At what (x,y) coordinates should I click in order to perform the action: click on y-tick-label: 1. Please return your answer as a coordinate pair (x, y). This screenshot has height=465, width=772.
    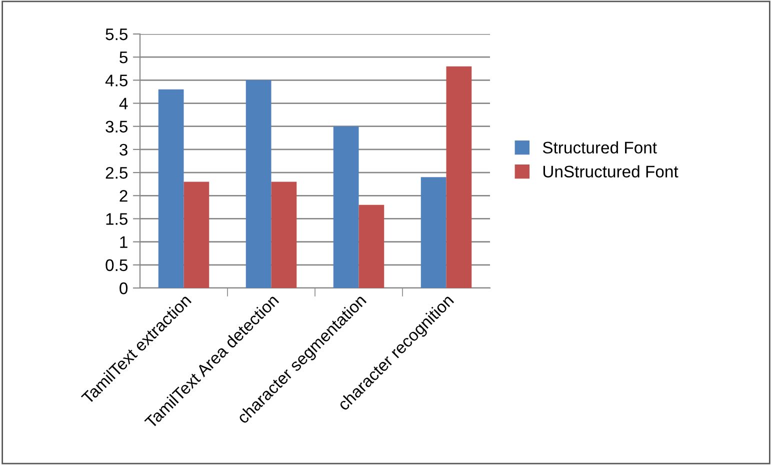
    Looking at the image, I should click on (124, 242).